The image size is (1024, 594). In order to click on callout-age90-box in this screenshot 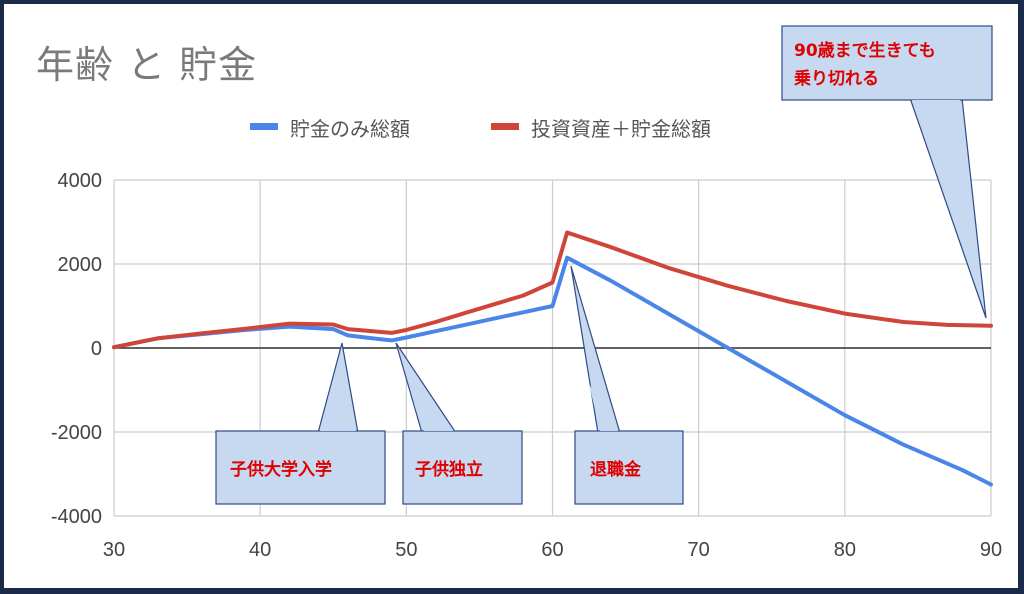, I will do `click(887, 63)`.